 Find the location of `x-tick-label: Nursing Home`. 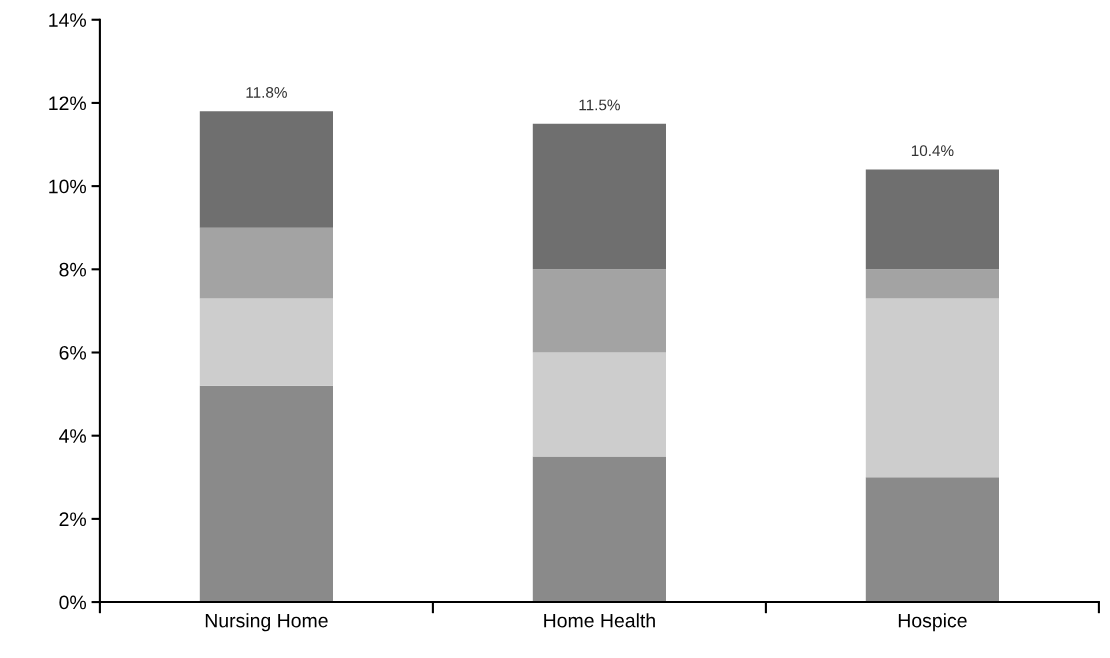

x-tick-label: Nursing Home is located at coordinates (266, 622).